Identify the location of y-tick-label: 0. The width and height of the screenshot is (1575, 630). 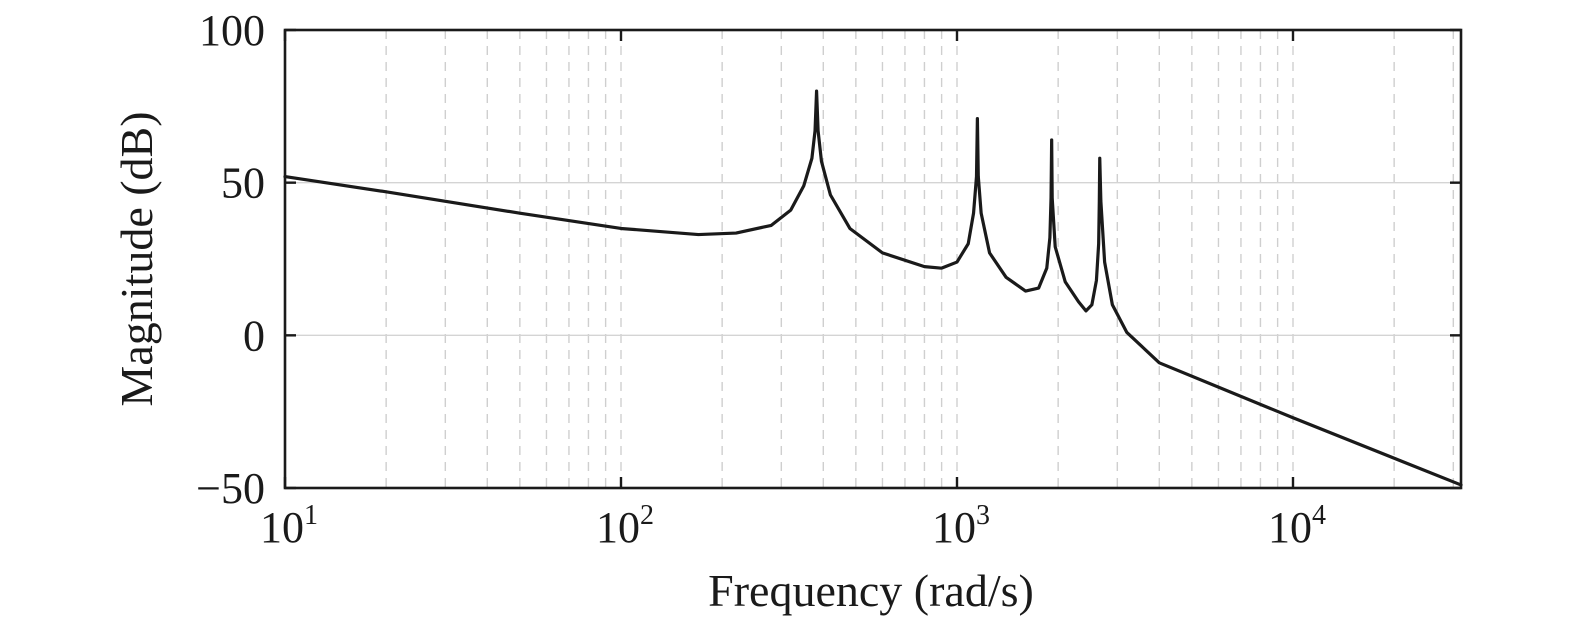
(254, 335).